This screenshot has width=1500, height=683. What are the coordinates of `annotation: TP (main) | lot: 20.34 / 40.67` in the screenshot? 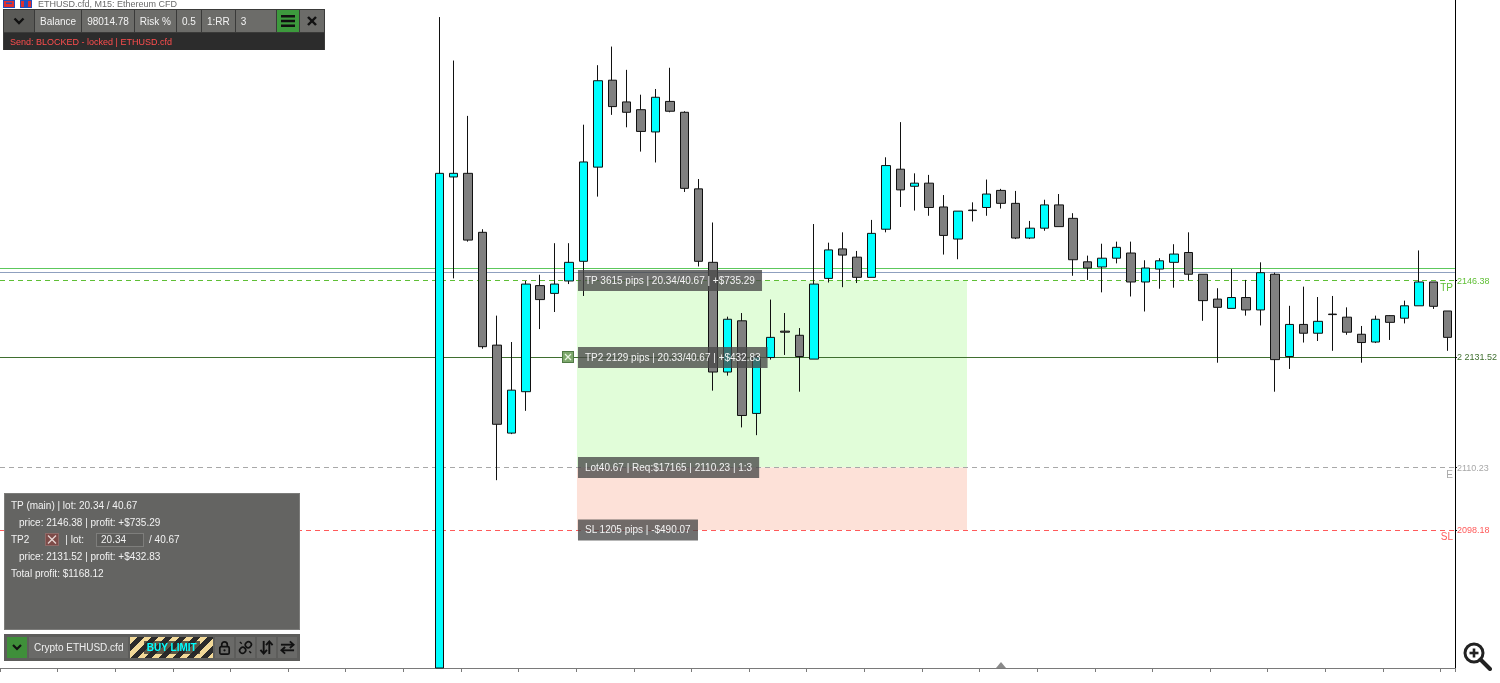 It's located at (75, 506).